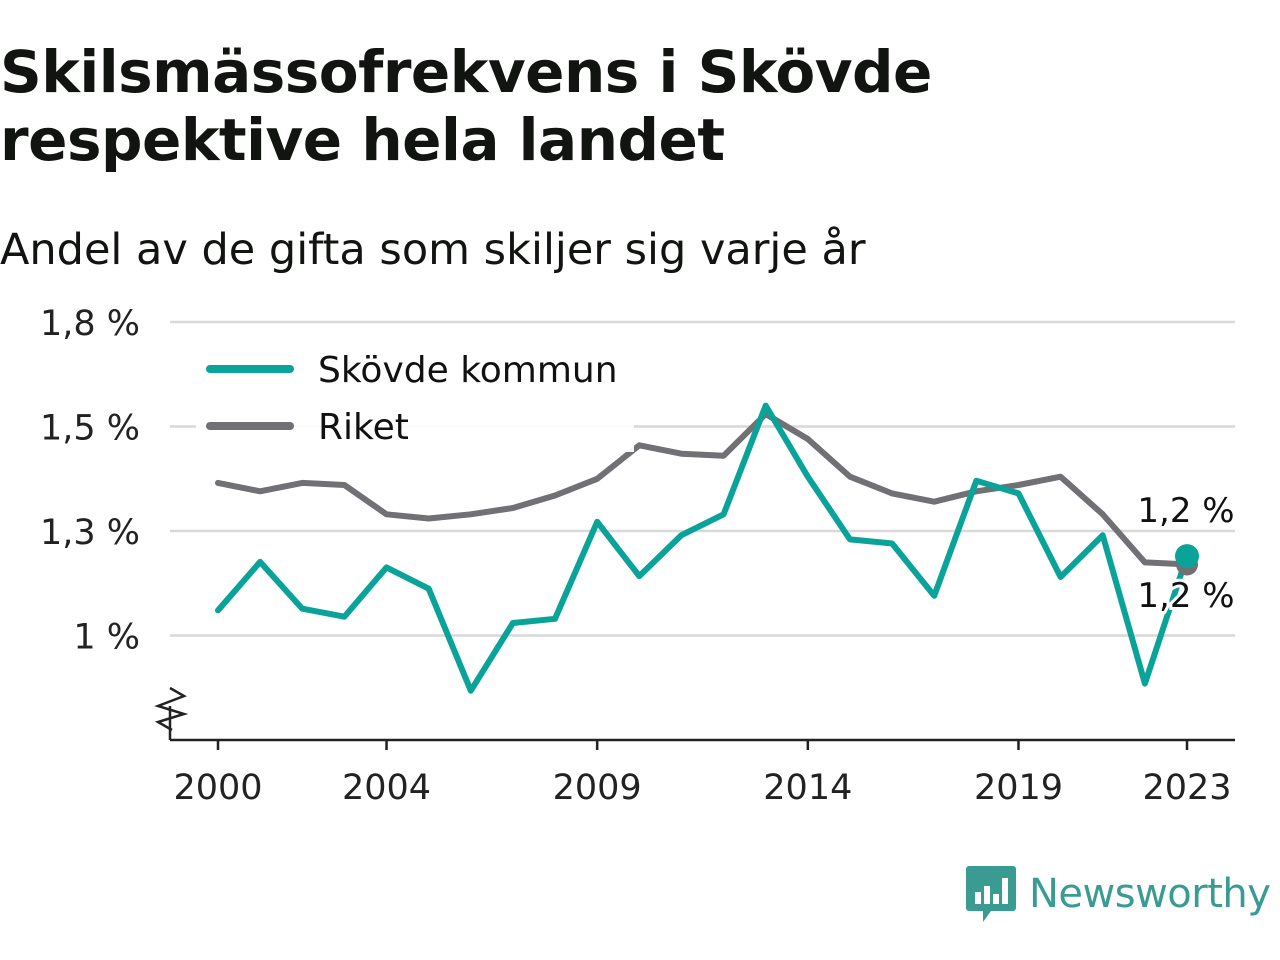 This screenshot has width=1280, height=960. Describe the element at coordinates (991, 894) in the screenshot. I see `bar-chart-speech-bubble-icon` at that location.